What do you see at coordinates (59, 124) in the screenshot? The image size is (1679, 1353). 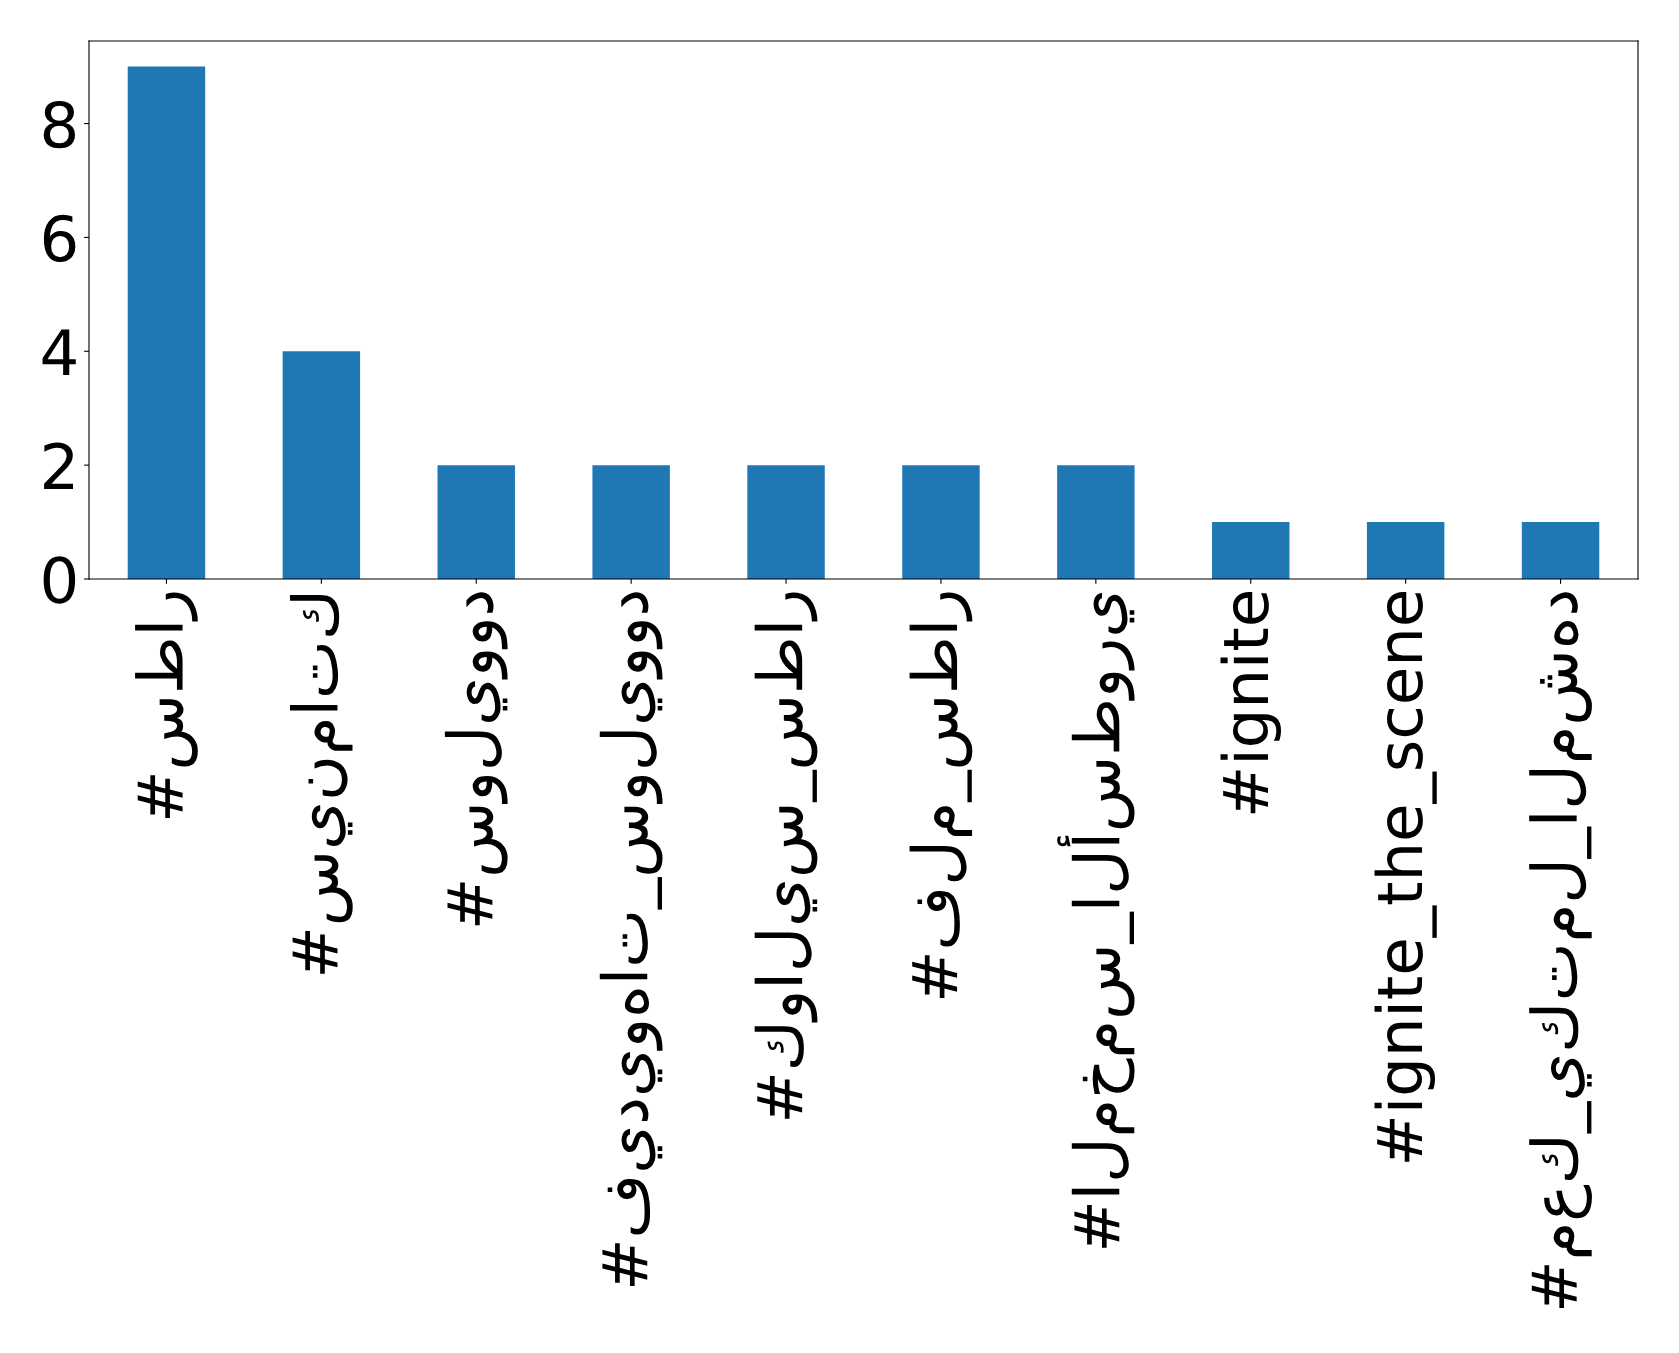 I see `y-tick-label: 8` at bounding box center [59, 124].